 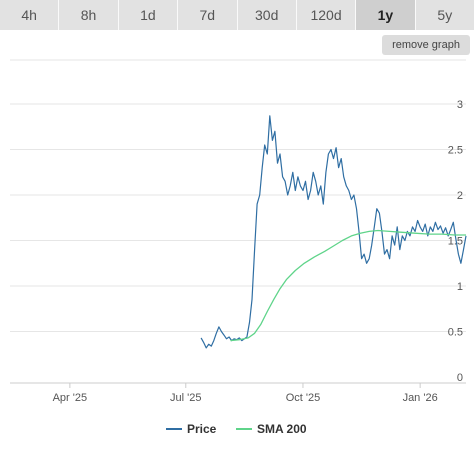 I want to click on legend-label: SMA 200, so click(x=282, y=429).